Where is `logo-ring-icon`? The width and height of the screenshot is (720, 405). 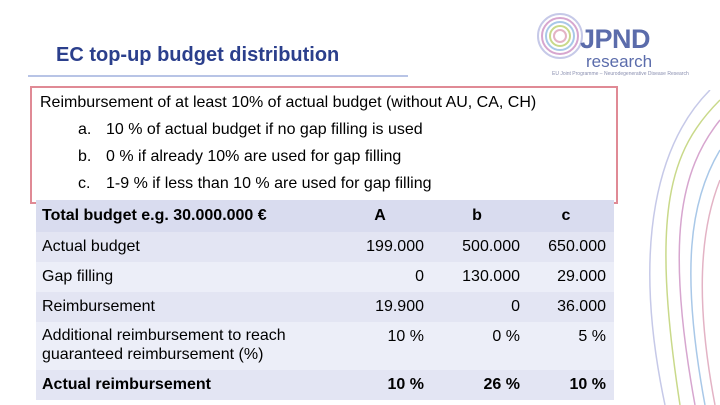 logo-ring-icon is located at coordinates (560, 36).